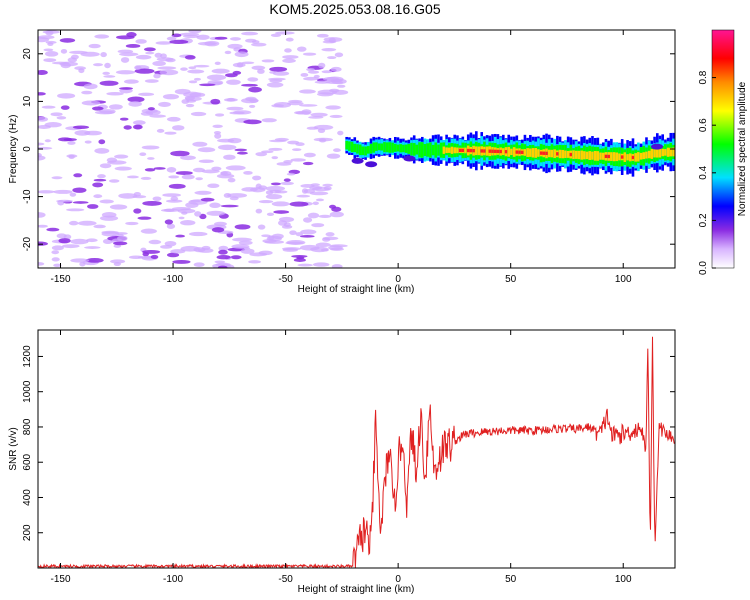  Describe the element at coordinates (707, 172) in the screenshot. I see `colorbar-ticks: 0.0 0.2 0.4 0.6 0.8` at that location.